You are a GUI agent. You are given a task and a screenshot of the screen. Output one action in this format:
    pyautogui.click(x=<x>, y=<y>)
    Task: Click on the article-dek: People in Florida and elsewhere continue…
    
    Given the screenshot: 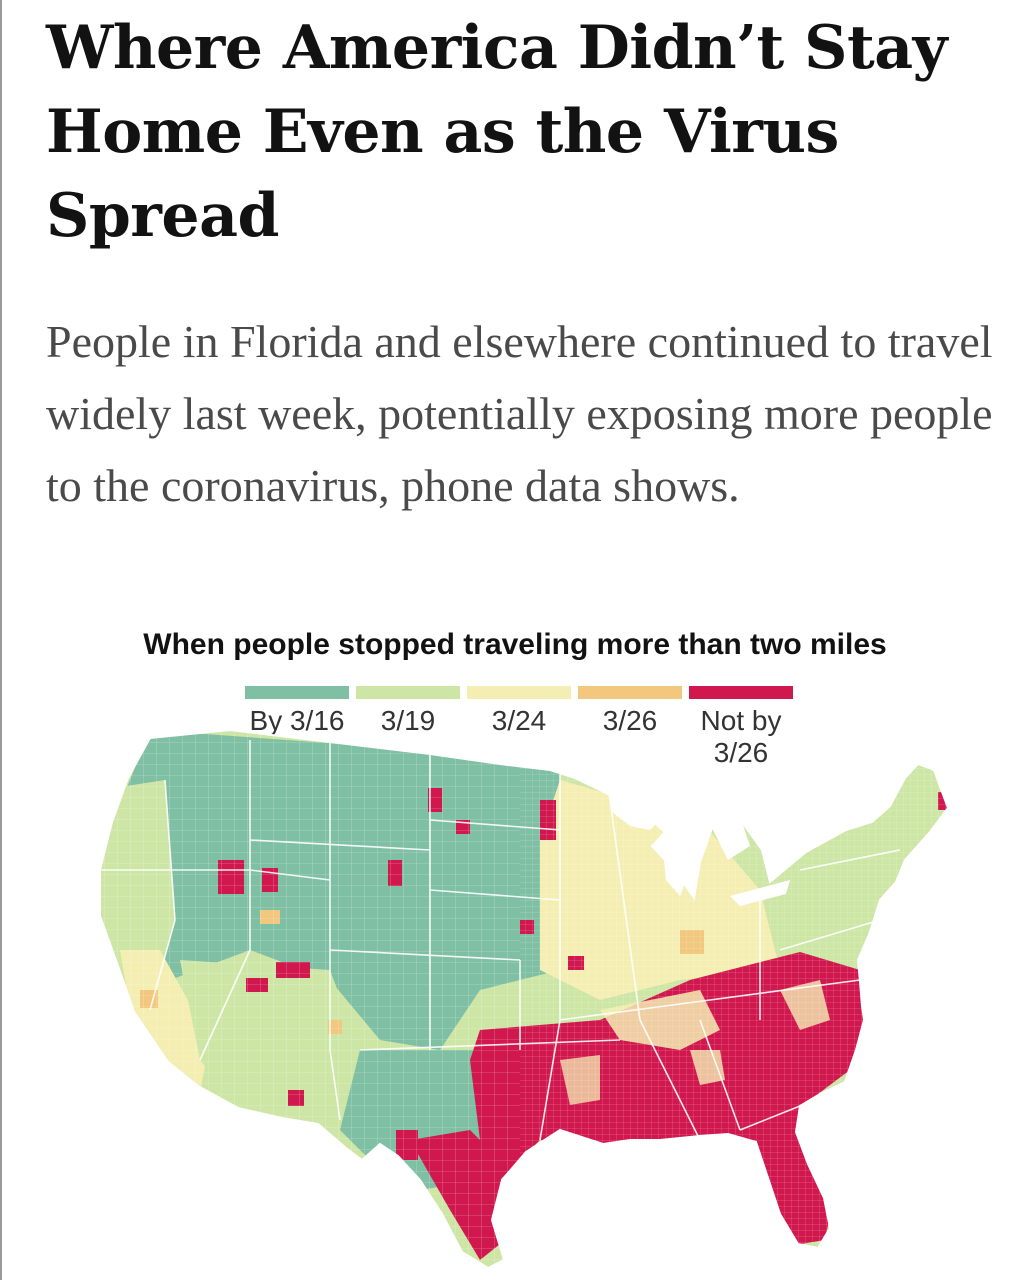 What is the action you would take?
    pyautogui.click(x=519, y=413)
    